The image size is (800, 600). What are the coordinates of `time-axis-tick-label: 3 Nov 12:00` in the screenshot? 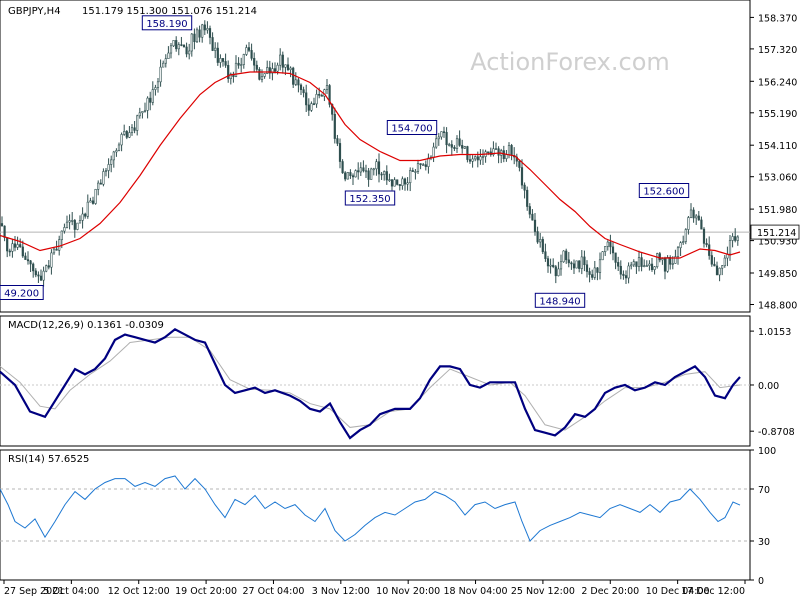 It's located at (341, 591).